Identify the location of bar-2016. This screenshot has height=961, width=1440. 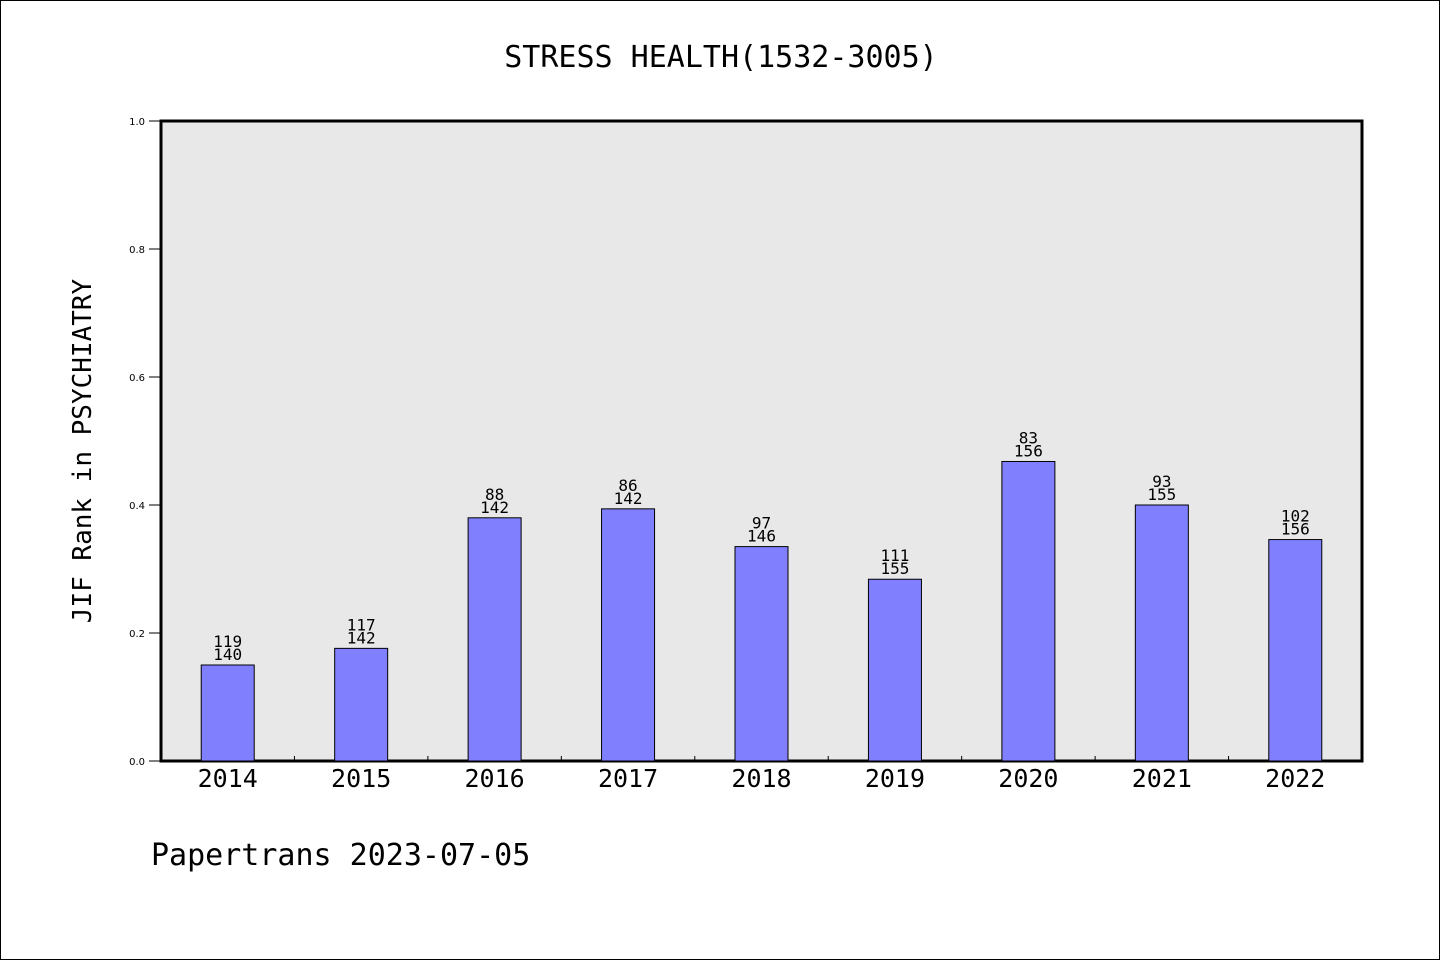
(494, 639).